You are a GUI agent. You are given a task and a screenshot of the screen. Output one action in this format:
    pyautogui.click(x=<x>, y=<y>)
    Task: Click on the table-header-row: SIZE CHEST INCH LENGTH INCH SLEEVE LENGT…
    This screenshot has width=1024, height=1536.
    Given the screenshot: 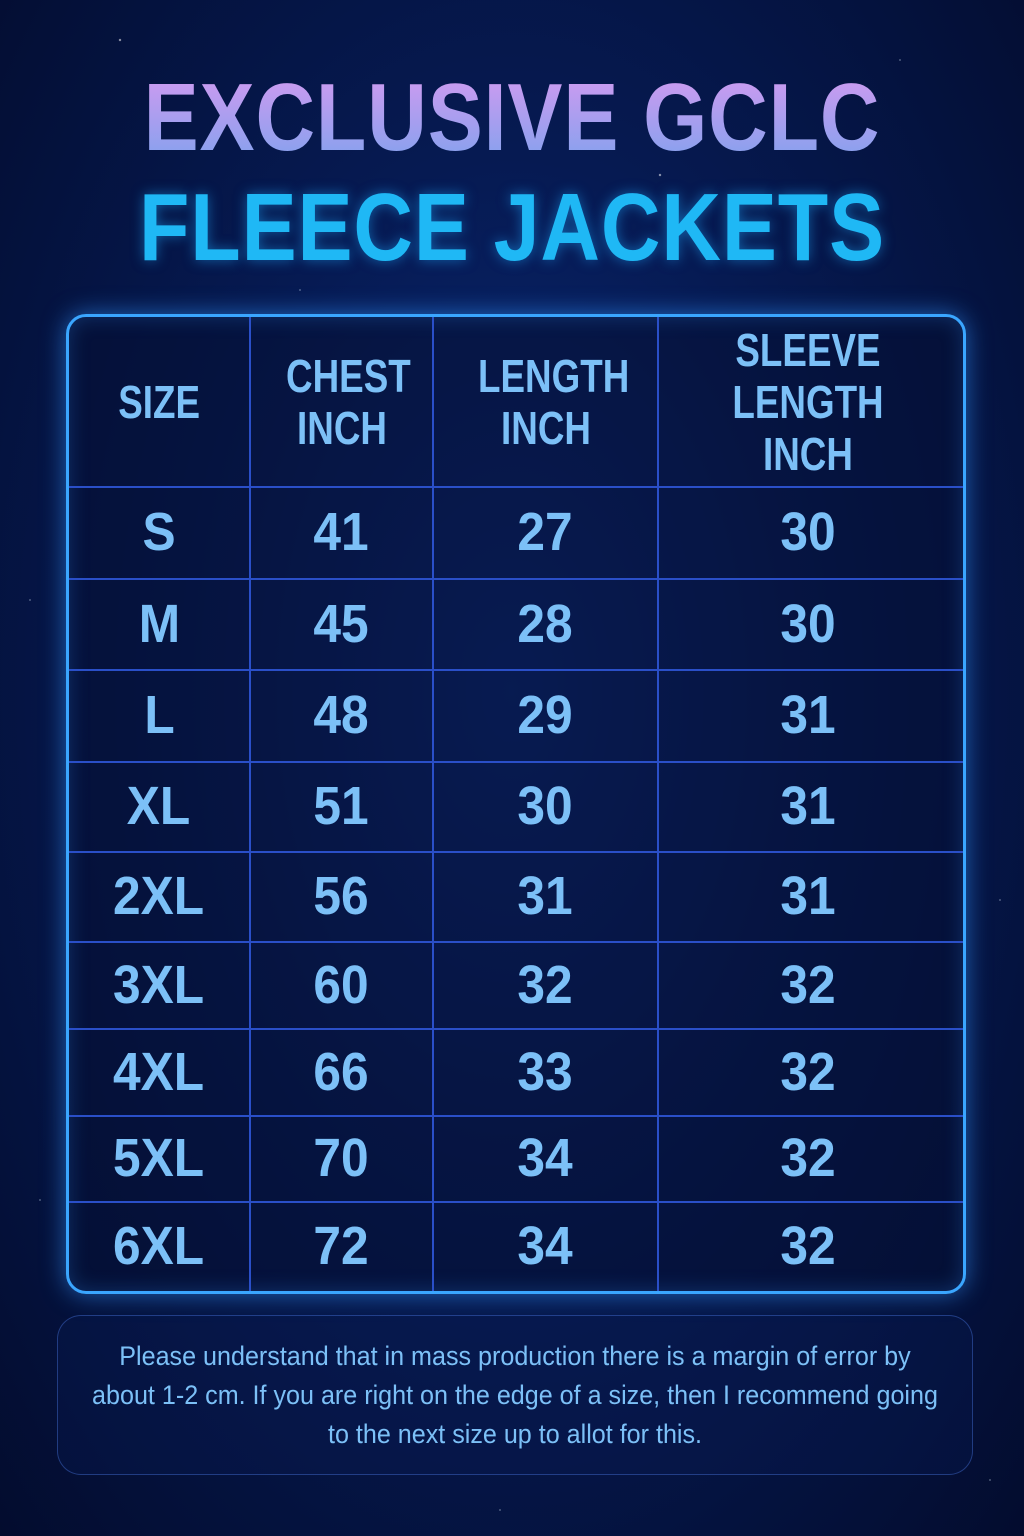 What is the action you would take?
    pyautogui.click(x=516, y=402)
    